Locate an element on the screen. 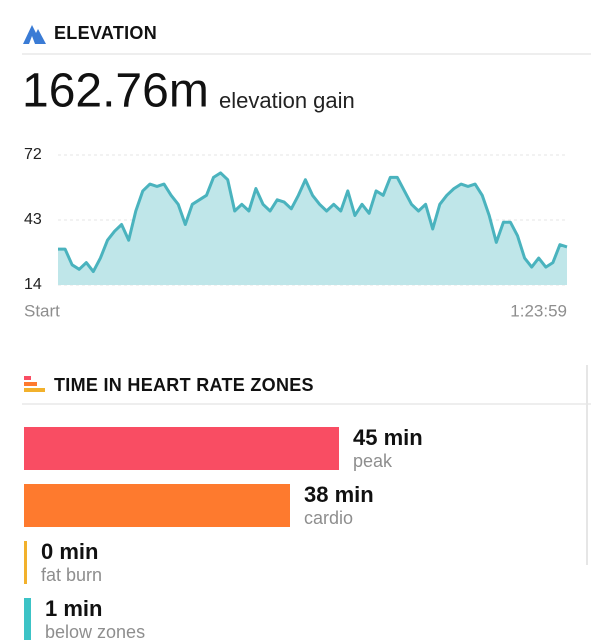 This screenshot has height=640, width=591. zone-value: 0 min is located at coordinates (69, 551).